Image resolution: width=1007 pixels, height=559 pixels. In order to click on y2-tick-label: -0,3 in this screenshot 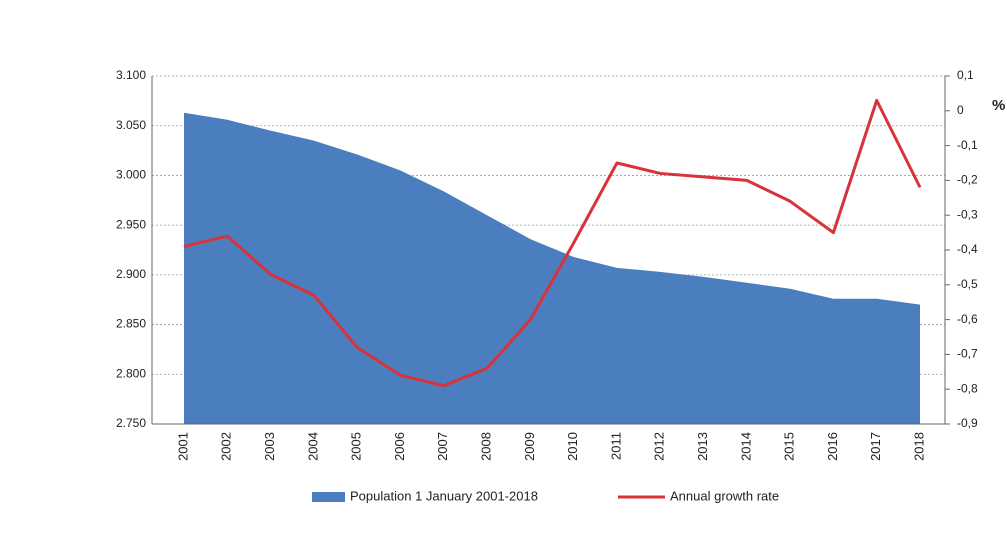, I will do `click(967, 214)`.